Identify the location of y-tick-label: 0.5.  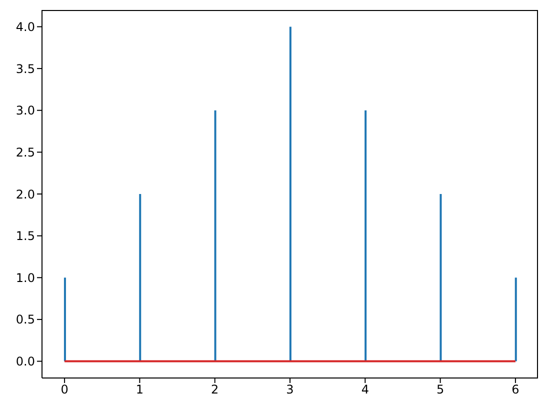
(25, 319).